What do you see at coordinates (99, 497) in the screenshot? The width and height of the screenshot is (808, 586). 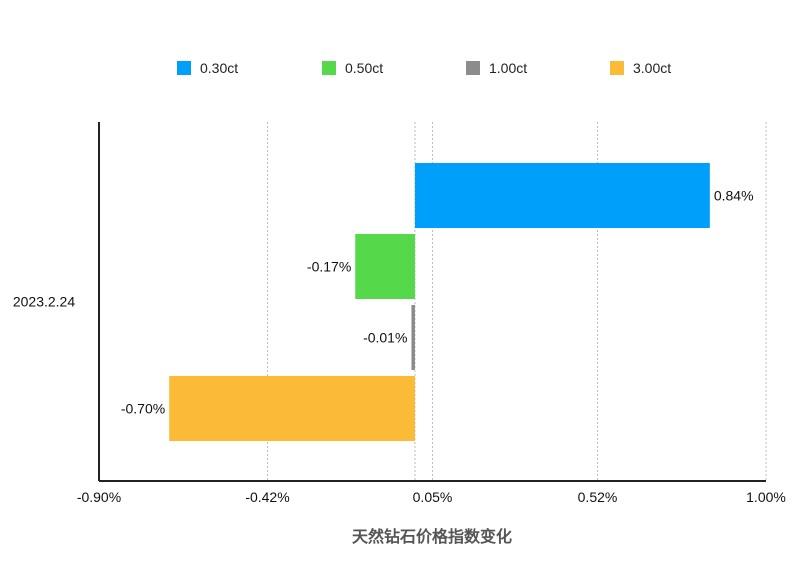 I see `x-tick-label: -0.90%` at bounding box center [99, 497].